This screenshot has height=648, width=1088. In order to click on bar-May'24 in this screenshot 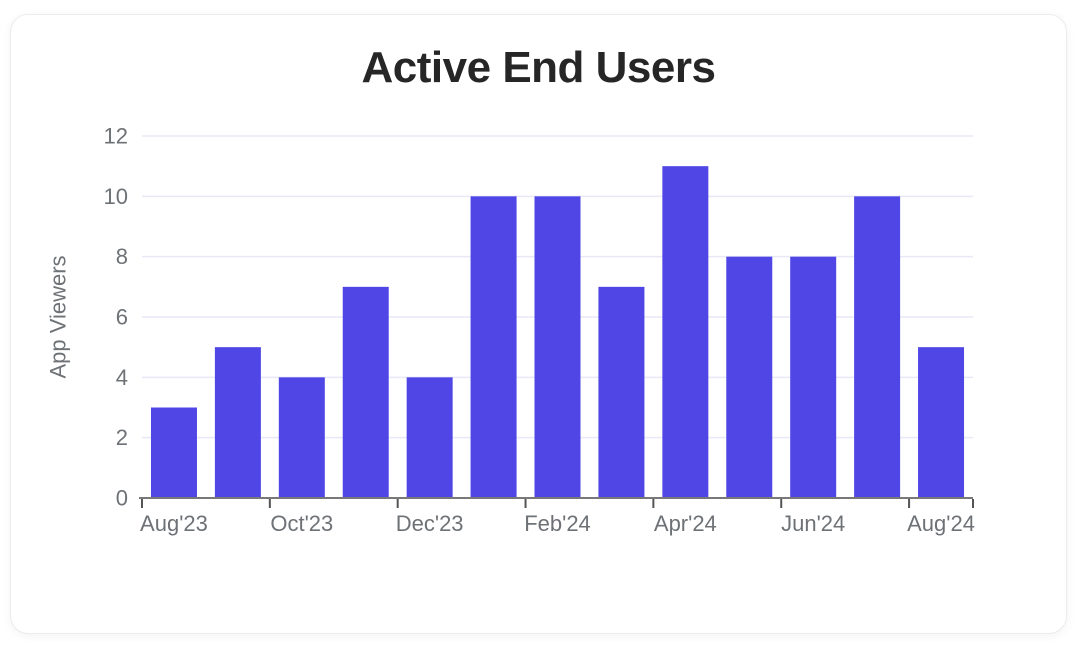, I will do `click(749, 377)`.